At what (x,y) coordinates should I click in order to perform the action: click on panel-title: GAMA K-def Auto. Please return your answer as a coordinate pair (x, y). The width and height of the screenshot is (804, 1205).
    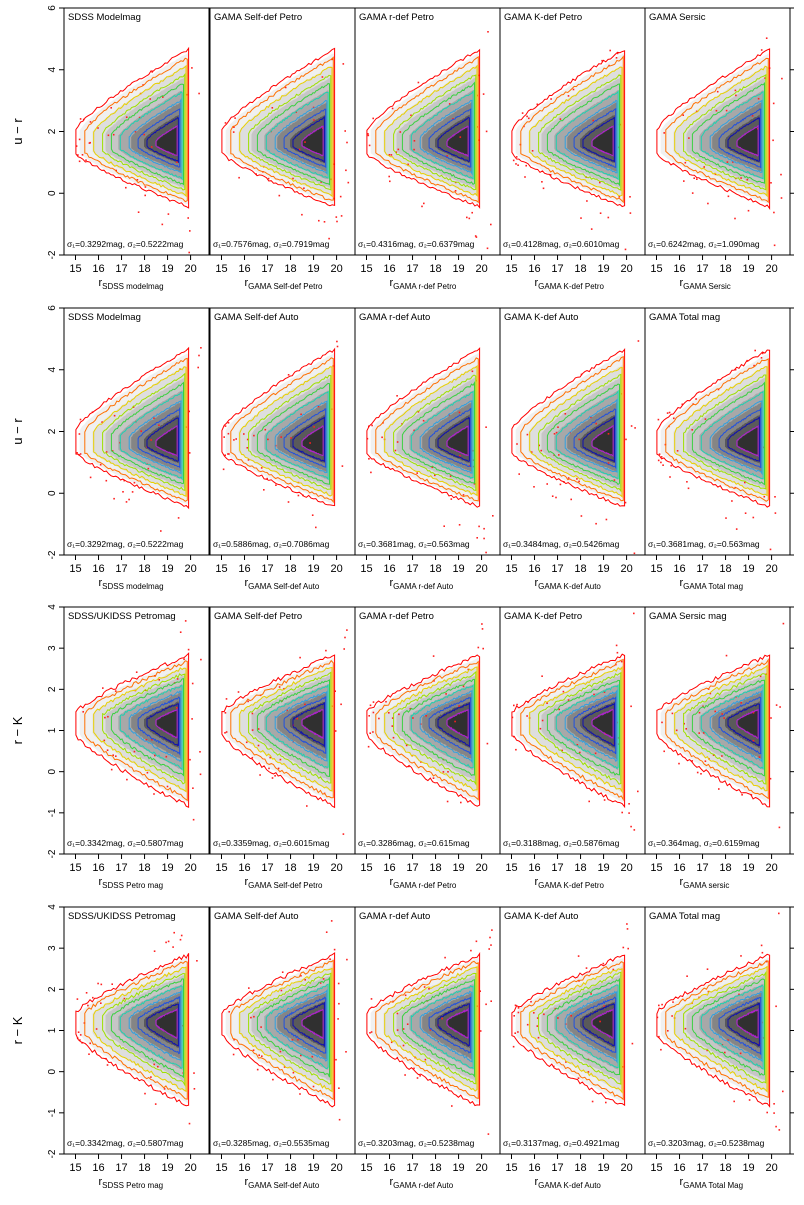
    Looking at the image, I should click on (541, 916).